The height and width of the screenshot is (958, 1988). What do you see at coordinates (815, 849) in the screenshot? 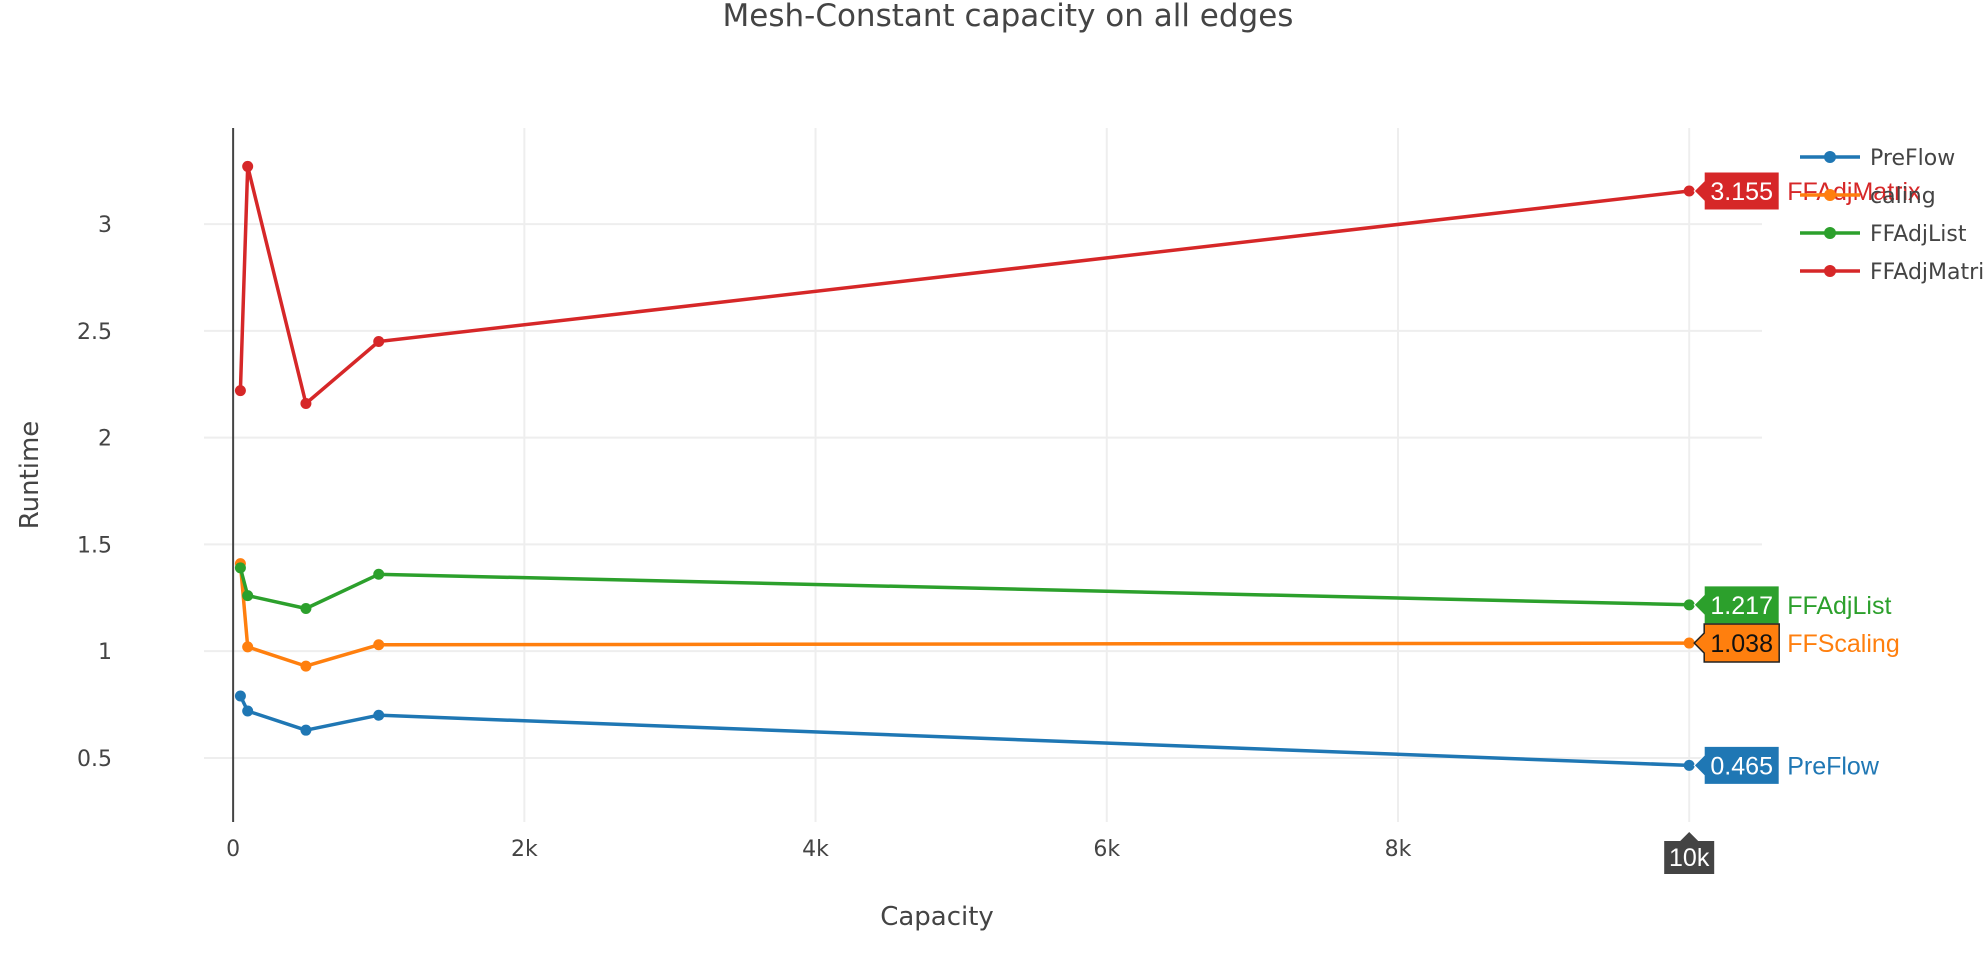
I see `x-tick-label: 4k` at bounding box center [815, 849].